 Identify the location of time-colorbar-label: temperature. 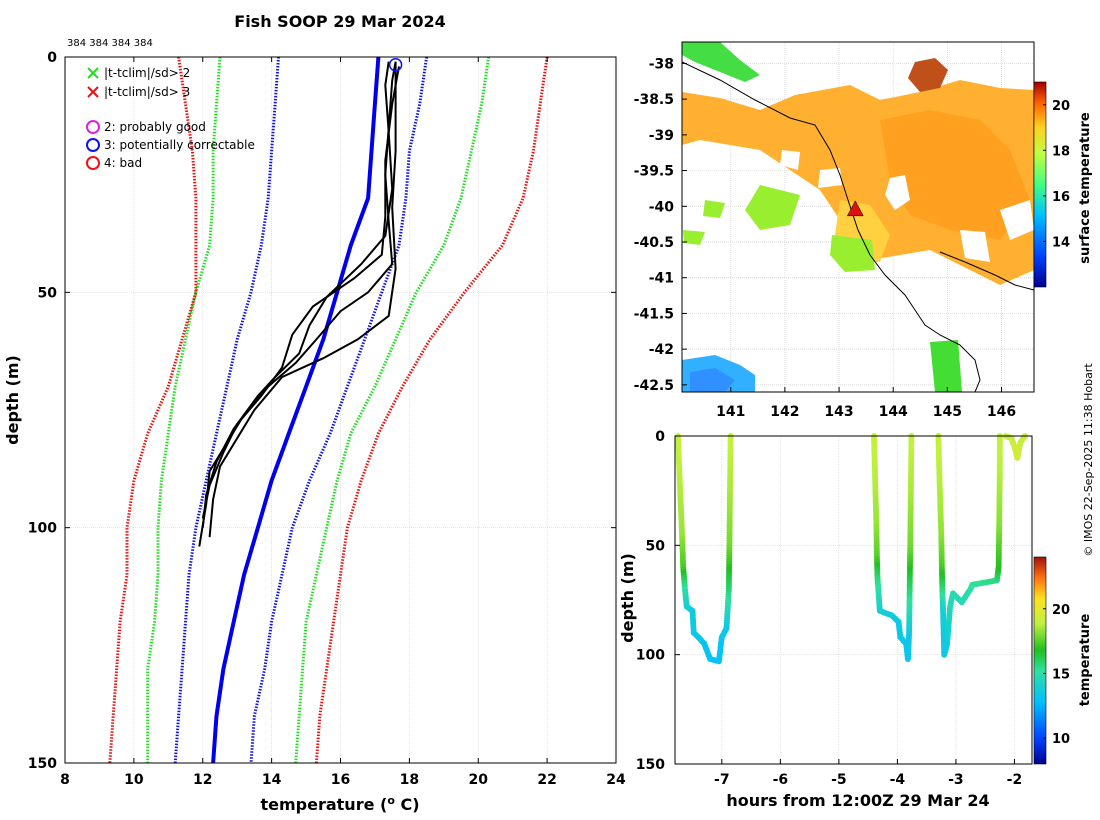
(1085, 660).